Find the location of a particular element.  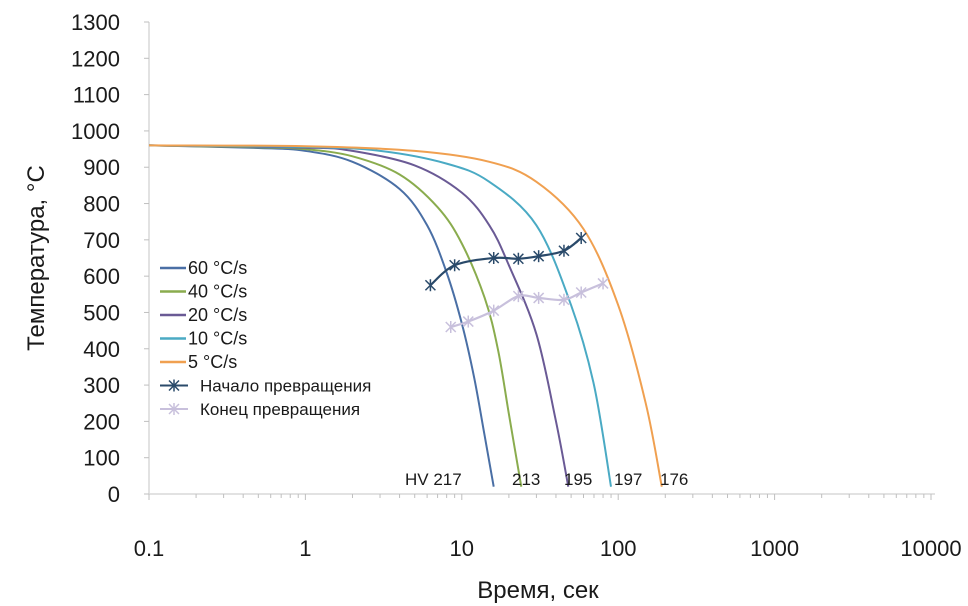

y-tick-label: 700 is located at coordinates (101, 240).